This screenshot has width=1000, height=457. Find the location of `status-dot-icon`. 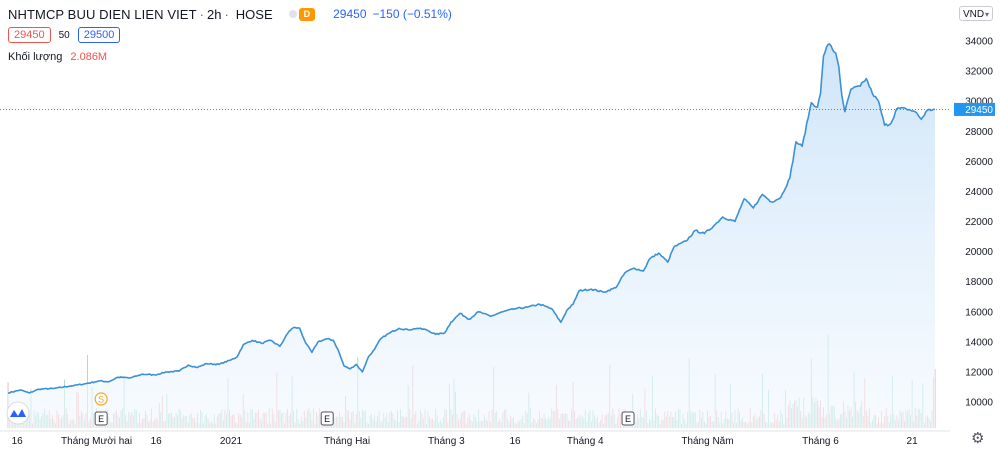

status-dot-icon is located at coordinates (293, 14).